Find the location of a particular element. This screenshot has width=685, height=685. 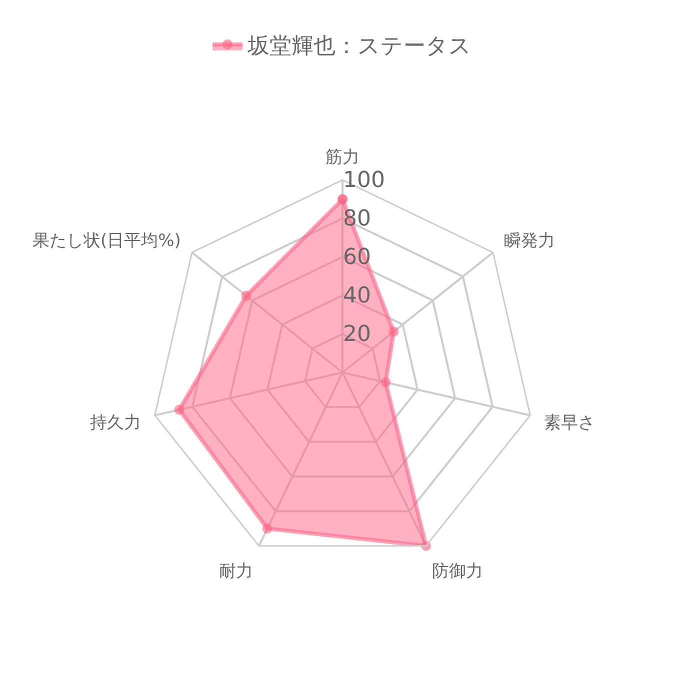

spoke-label: 瞬発力 is located at coordinates (530, 241).